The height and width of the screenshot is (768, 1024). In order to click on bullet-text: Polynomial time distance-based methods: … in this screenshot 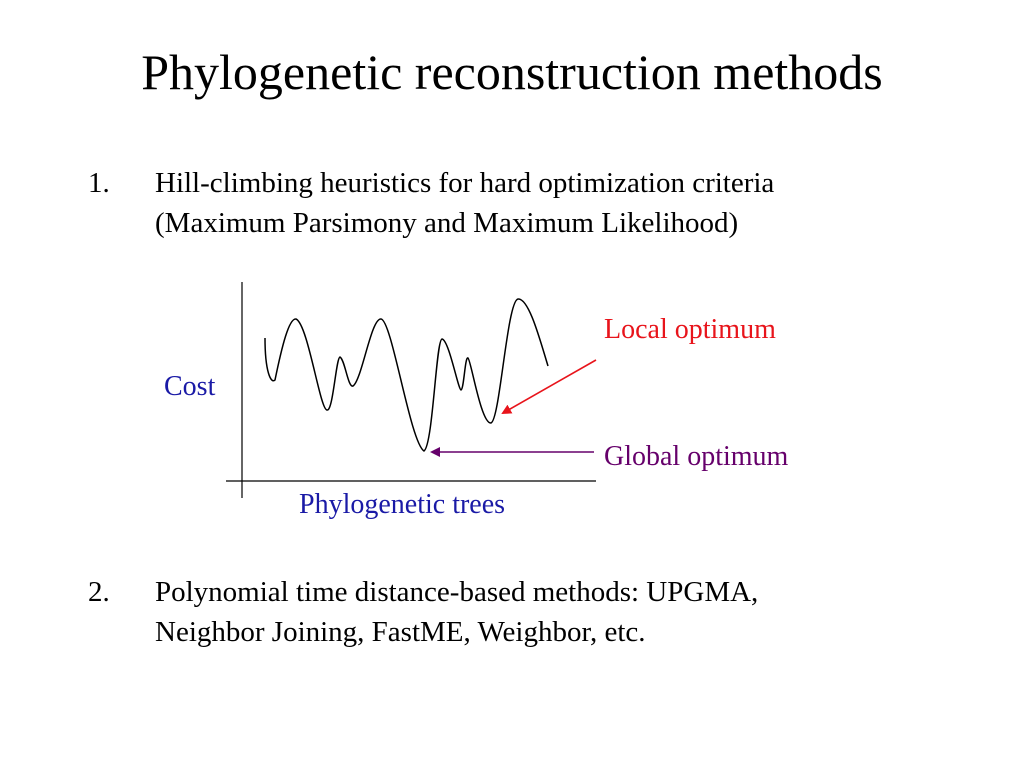, I will do `click(456, 612)`.